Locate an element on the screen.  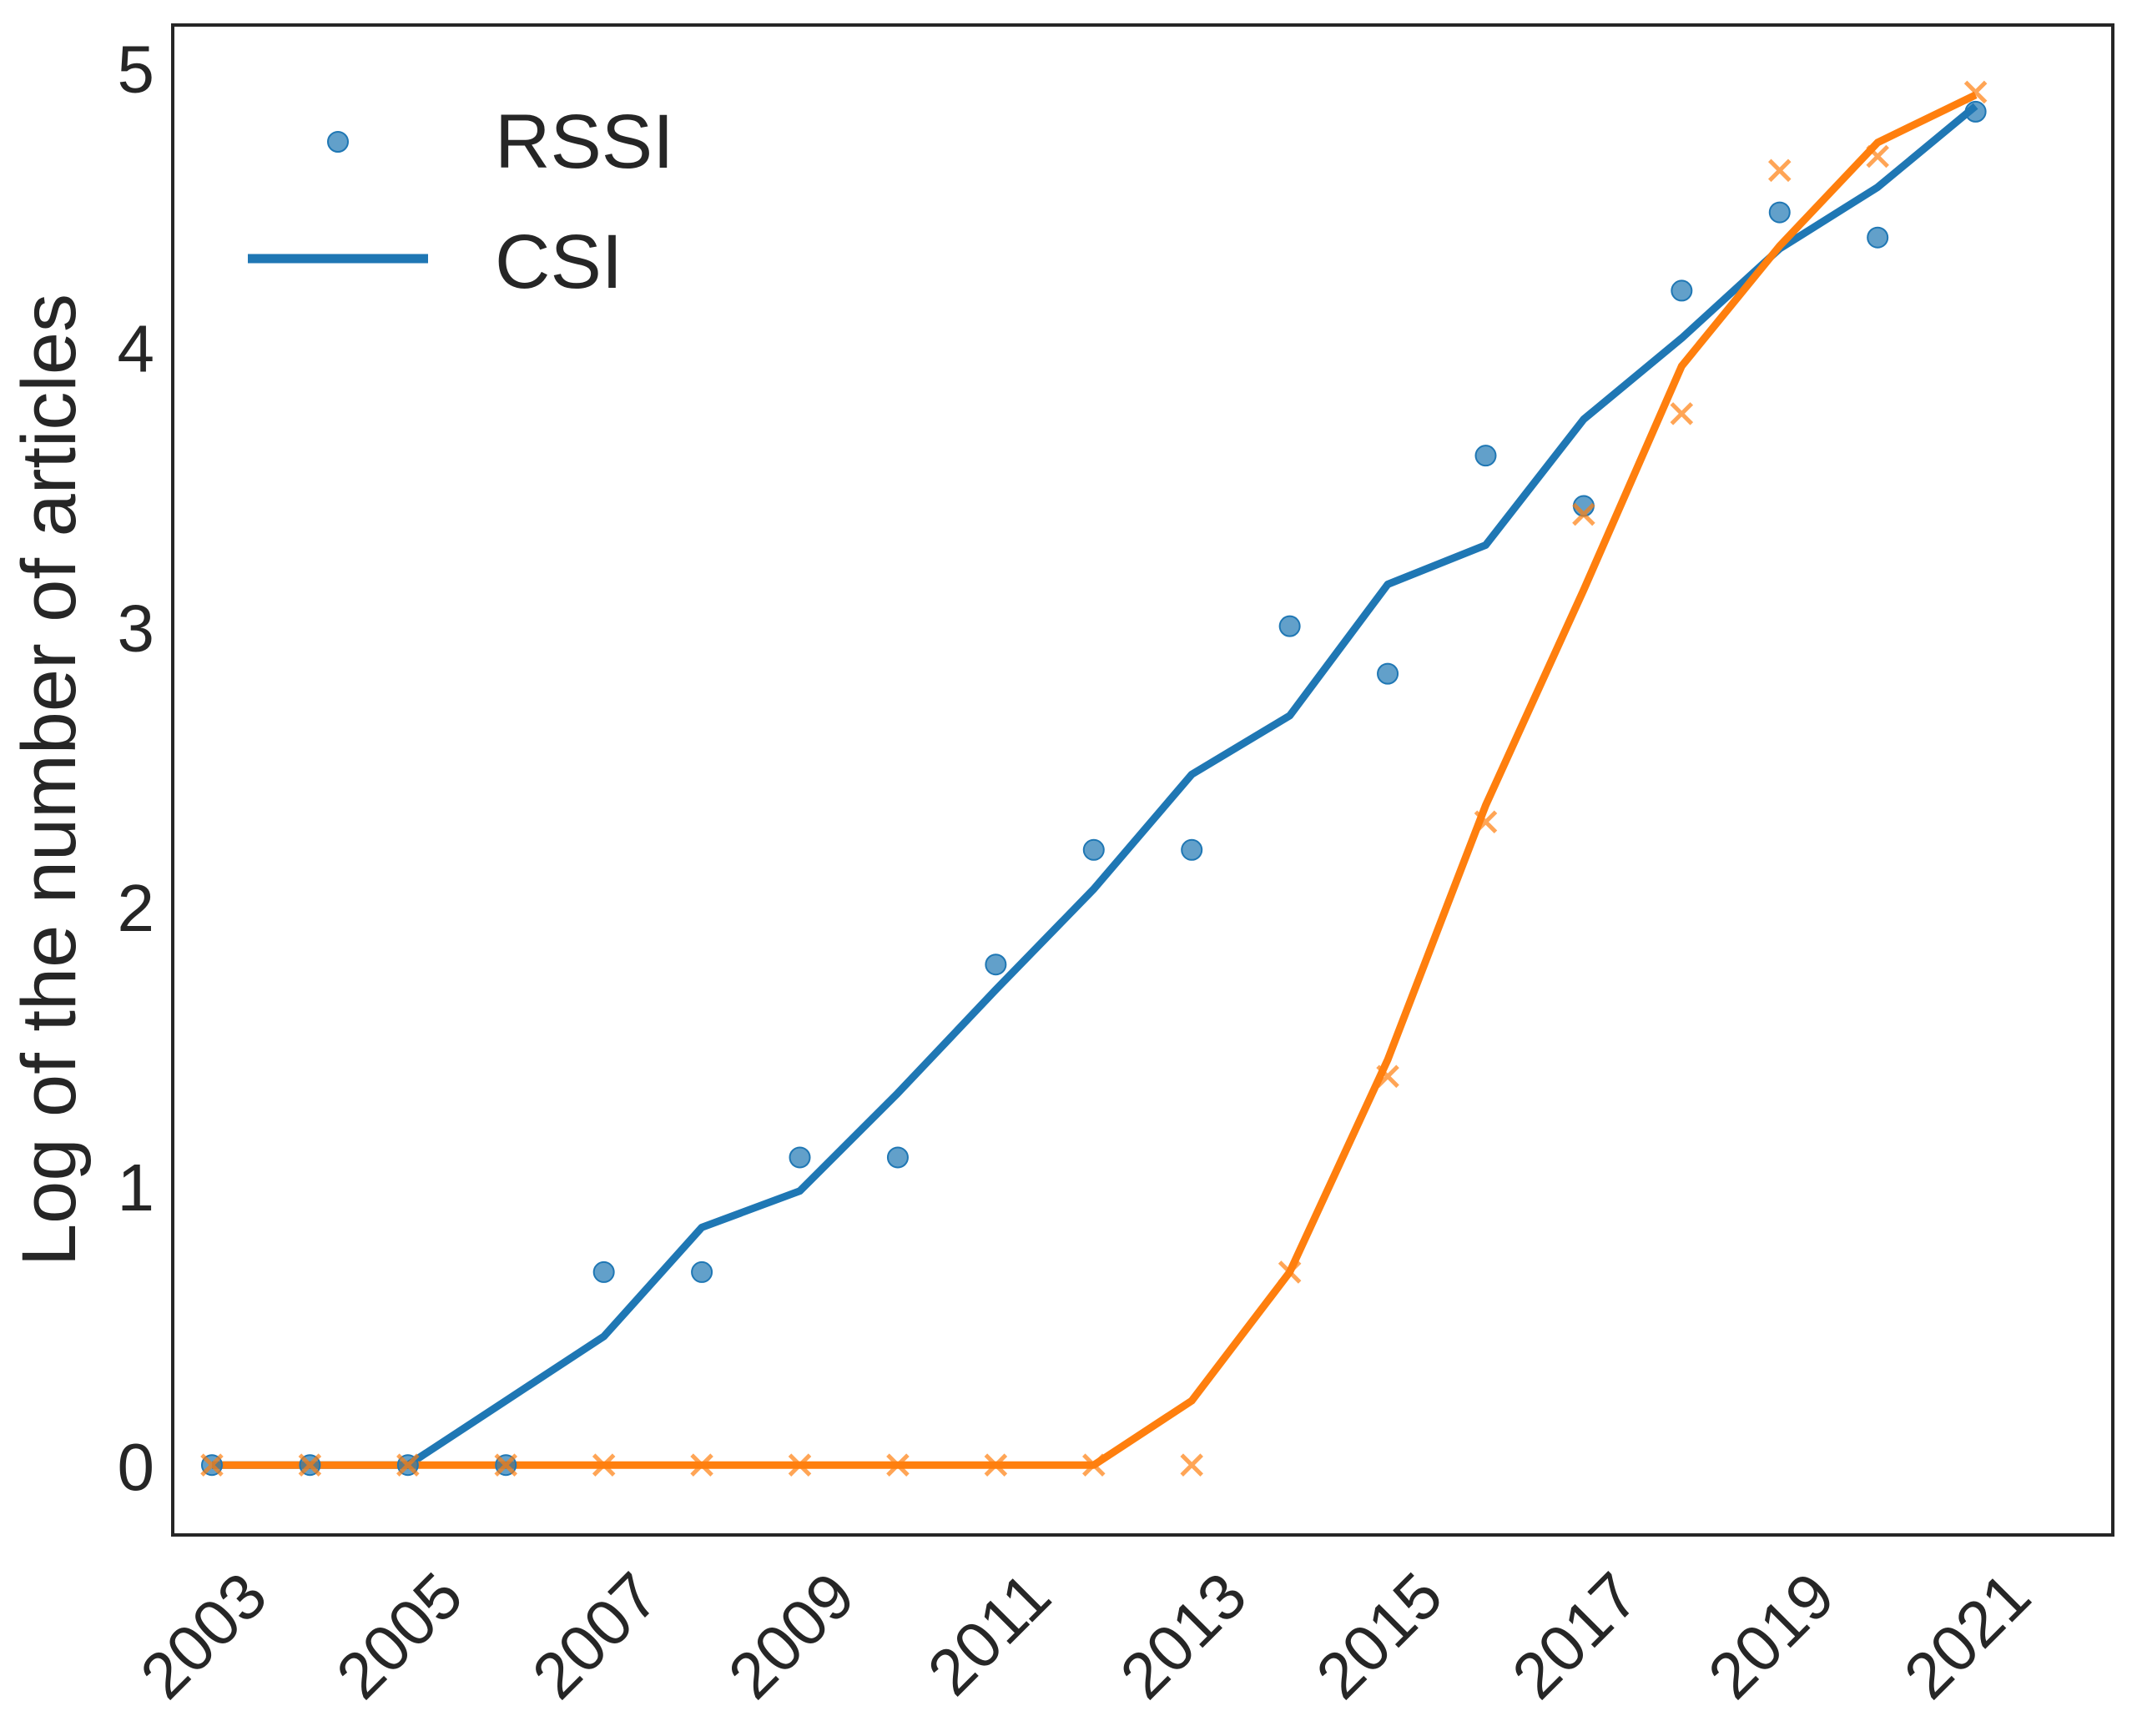
y-tick-label: 0 is located at coordinates (136, 1467).